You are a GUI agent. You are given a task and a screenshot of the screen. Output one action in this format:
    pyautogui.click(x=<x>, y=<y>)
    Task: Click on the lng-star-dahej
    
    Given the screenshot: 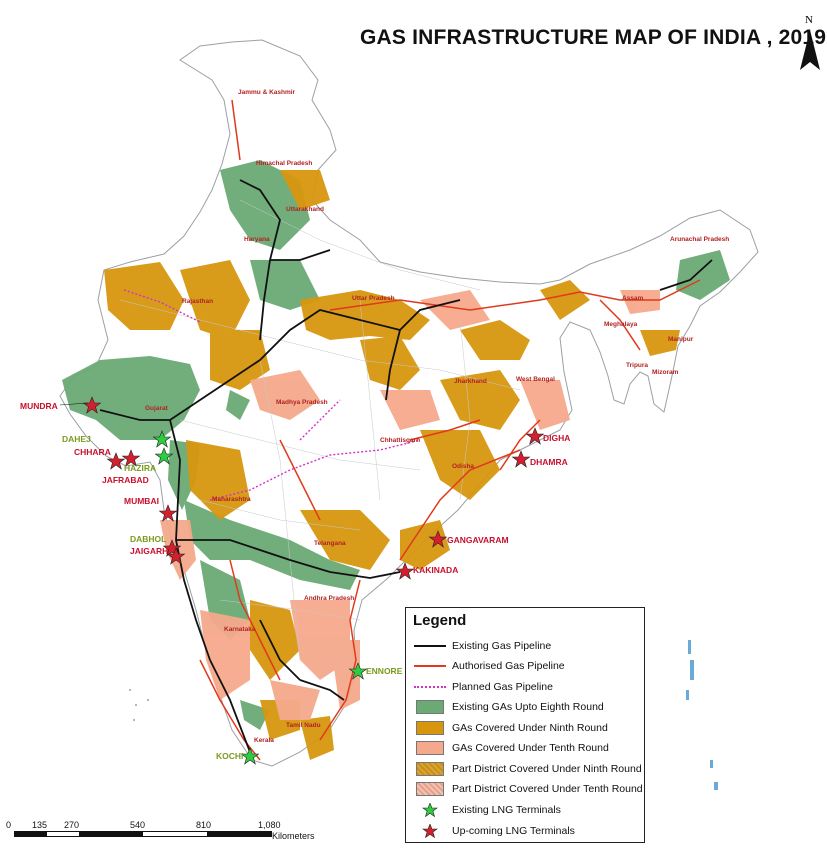 What is the action you would take?
    pyautogui.click(x=162, y=439)
    